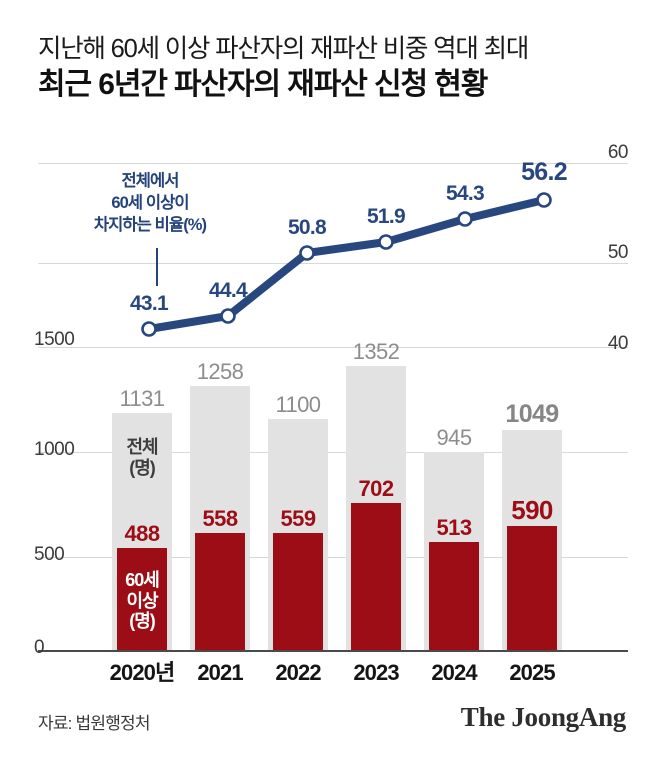 The image size is (658, 759). I want to click on annotation-line-3: 차지하는 비율(%), so click(150, 225).